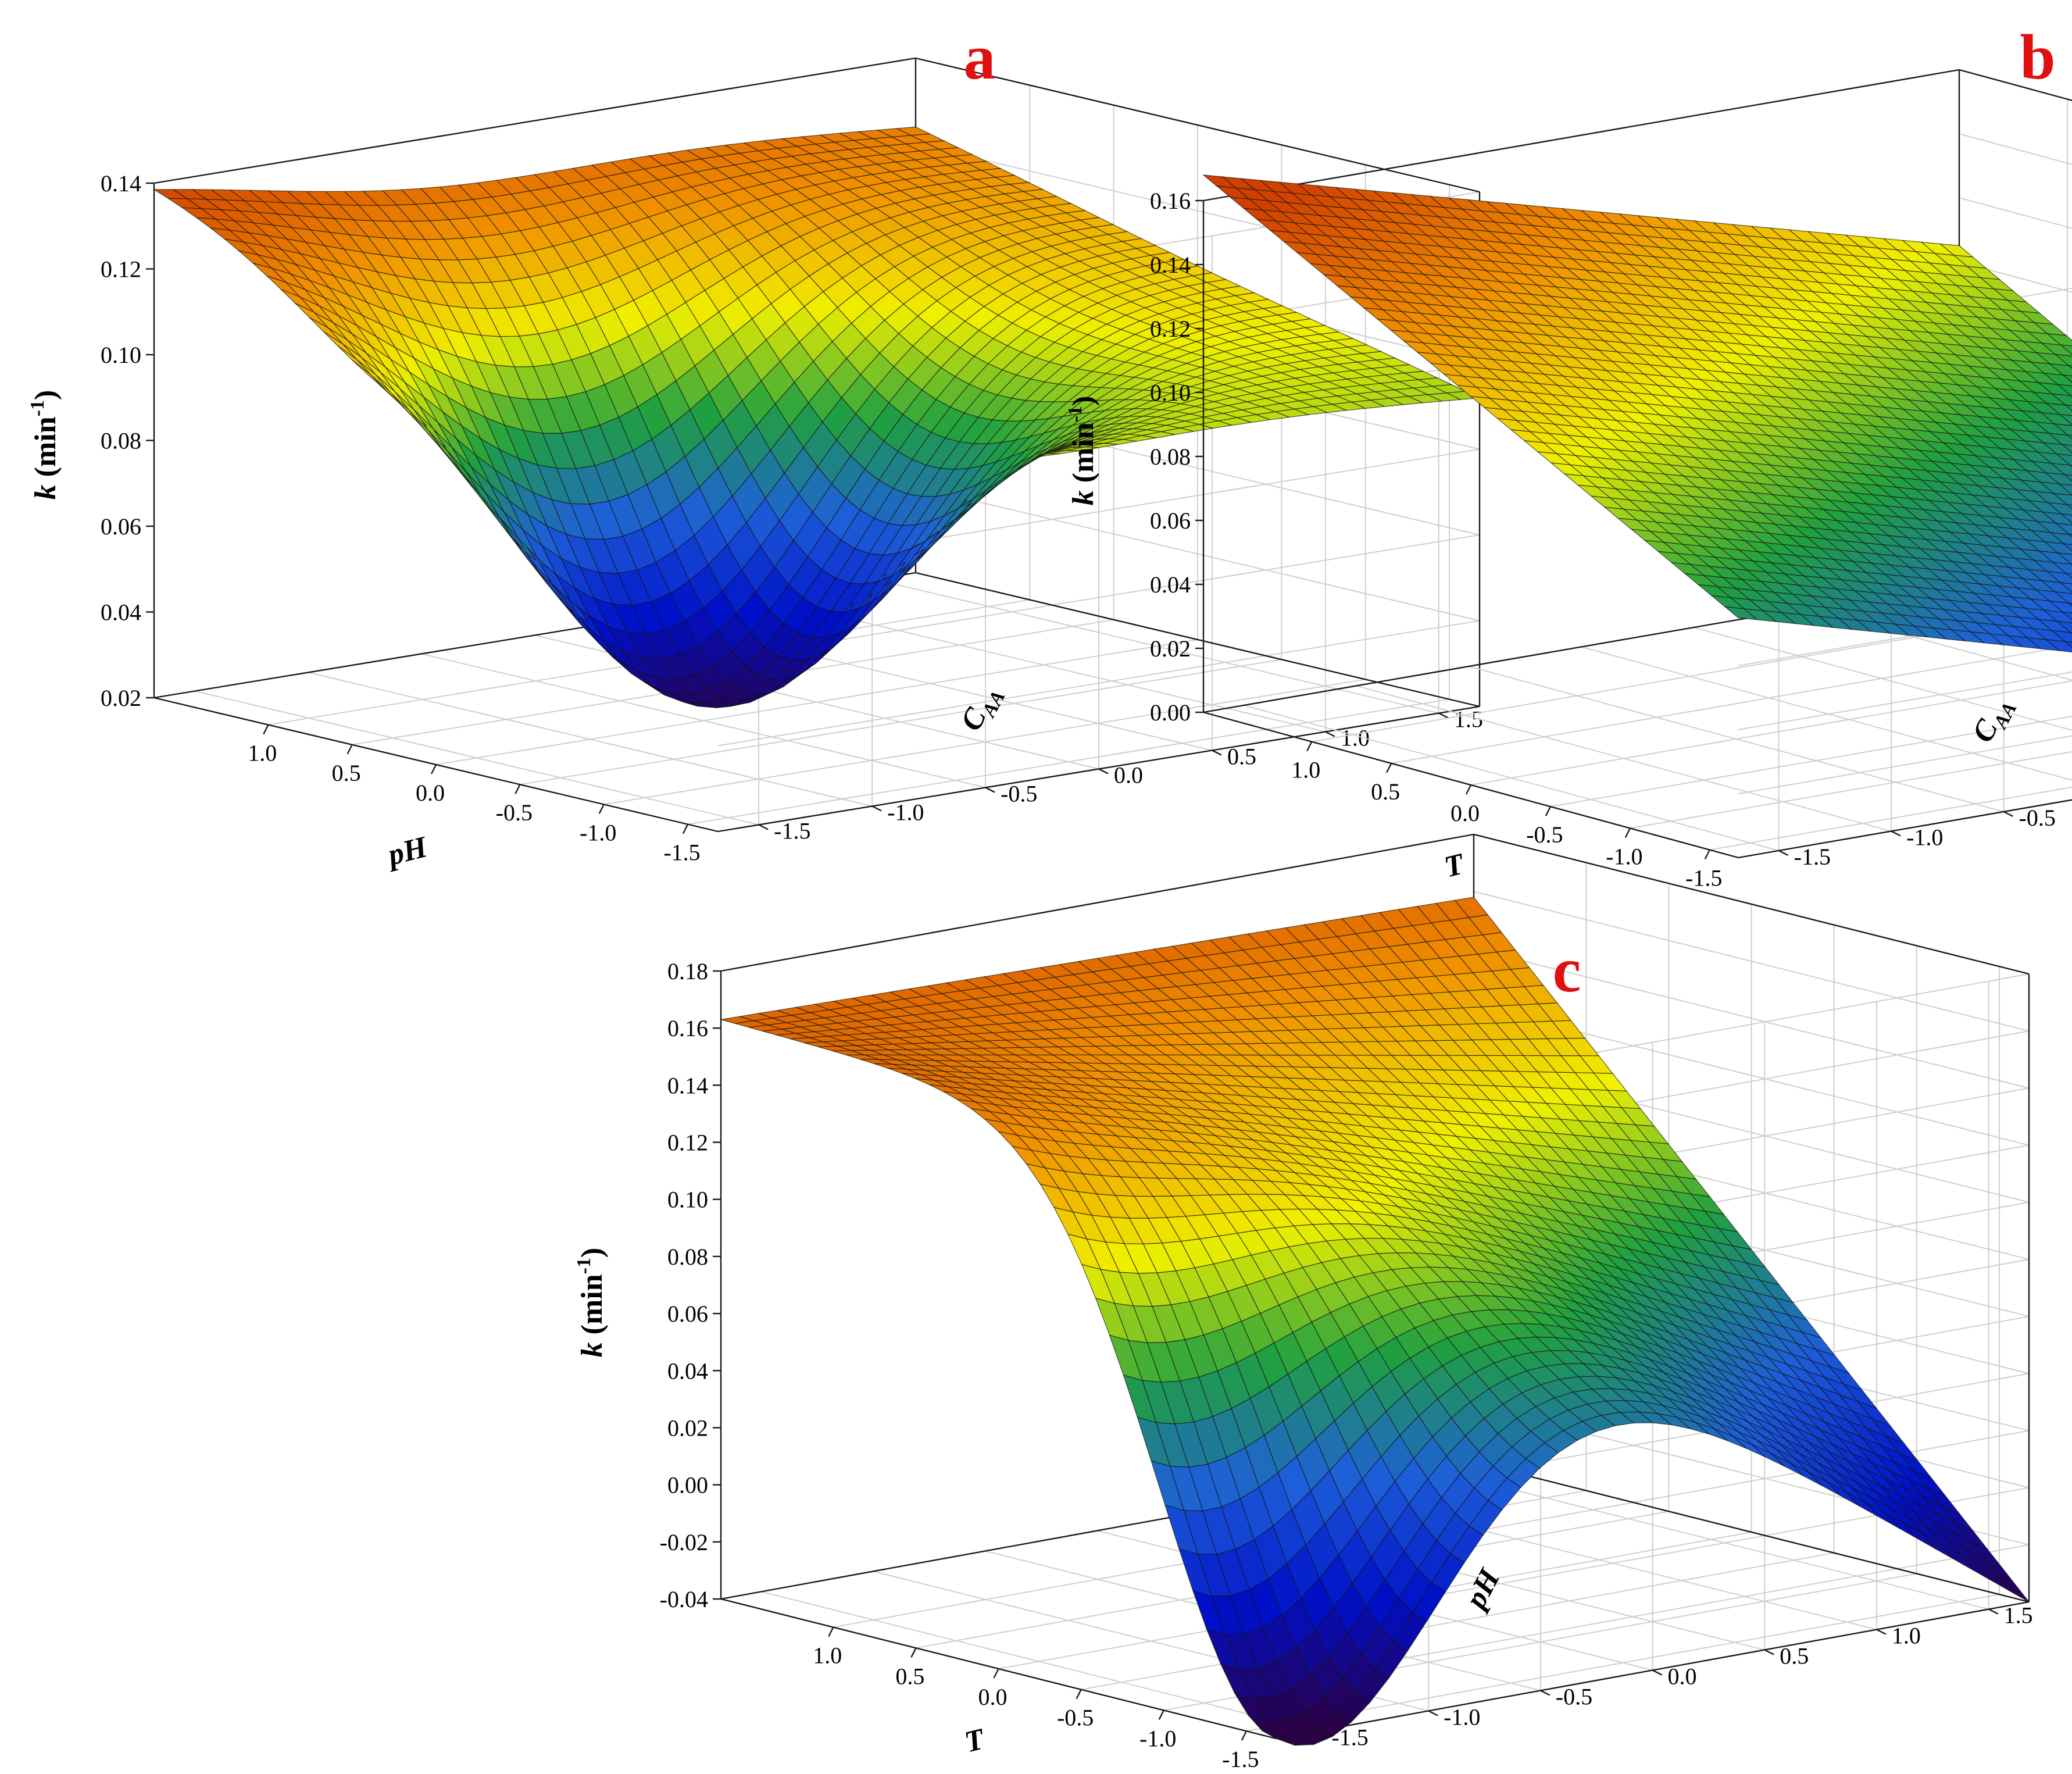 This screenshot has height=1774, width=2072. I want to click on panel-letter: c, so click(1567, 969).